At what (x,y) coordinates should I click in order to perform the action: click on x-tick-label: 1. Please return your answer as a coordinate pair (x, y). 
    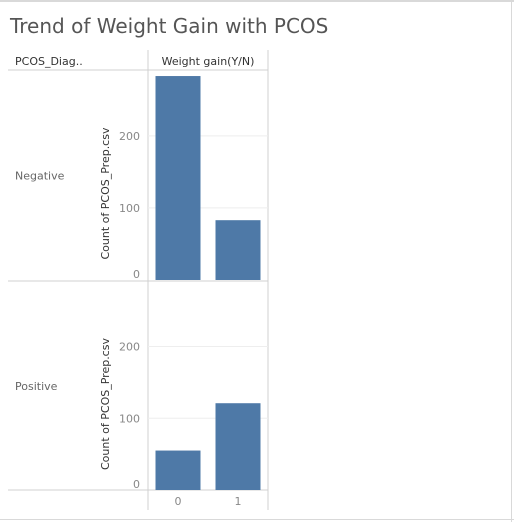
    Looking at the image, I should click on (238, 501).